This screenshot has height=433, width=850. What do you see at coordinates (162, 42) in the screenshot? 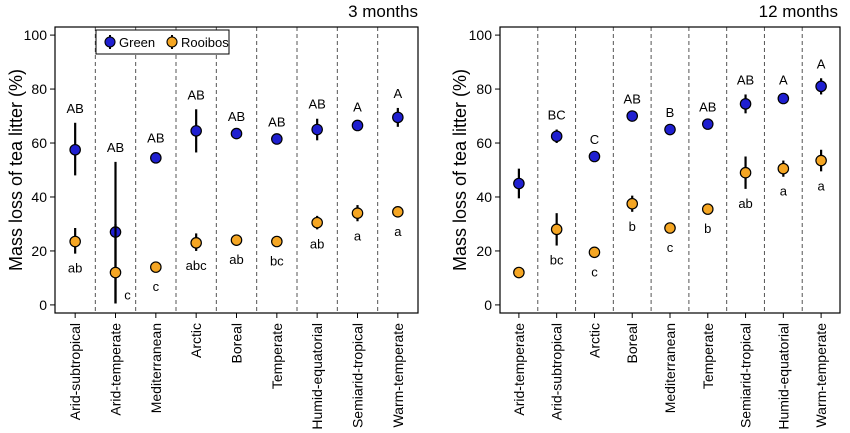
I see `legend-box` at bounding box center [162, 42].